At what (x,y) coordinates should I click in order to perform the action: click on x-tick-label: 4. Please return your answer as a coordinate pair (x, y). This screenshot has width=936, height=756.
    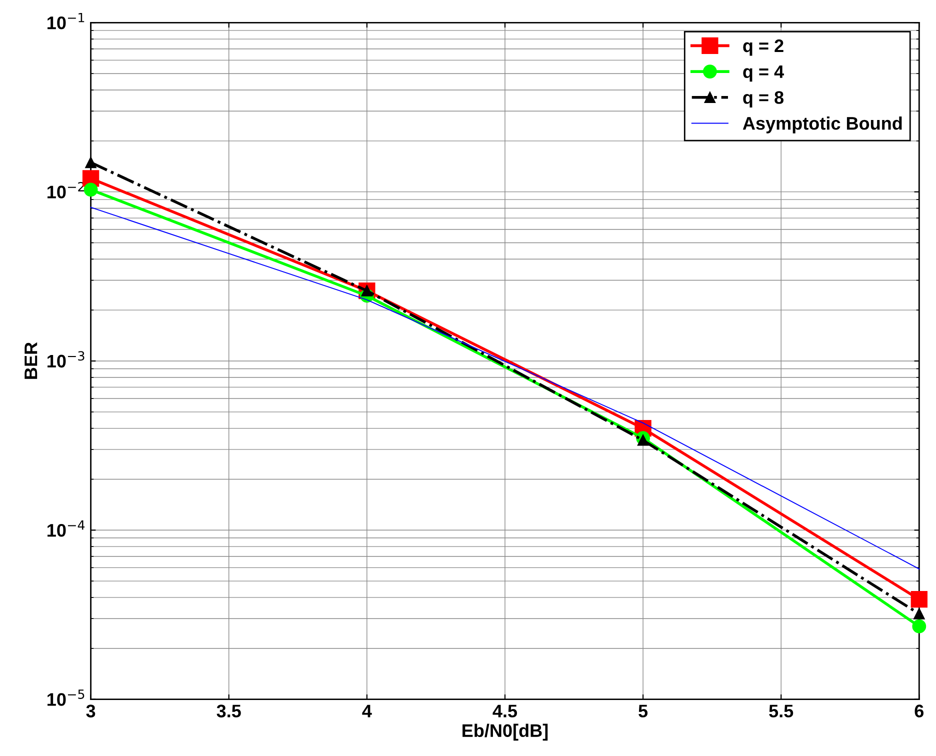
    Looking at the image, I should click on (367, 711).